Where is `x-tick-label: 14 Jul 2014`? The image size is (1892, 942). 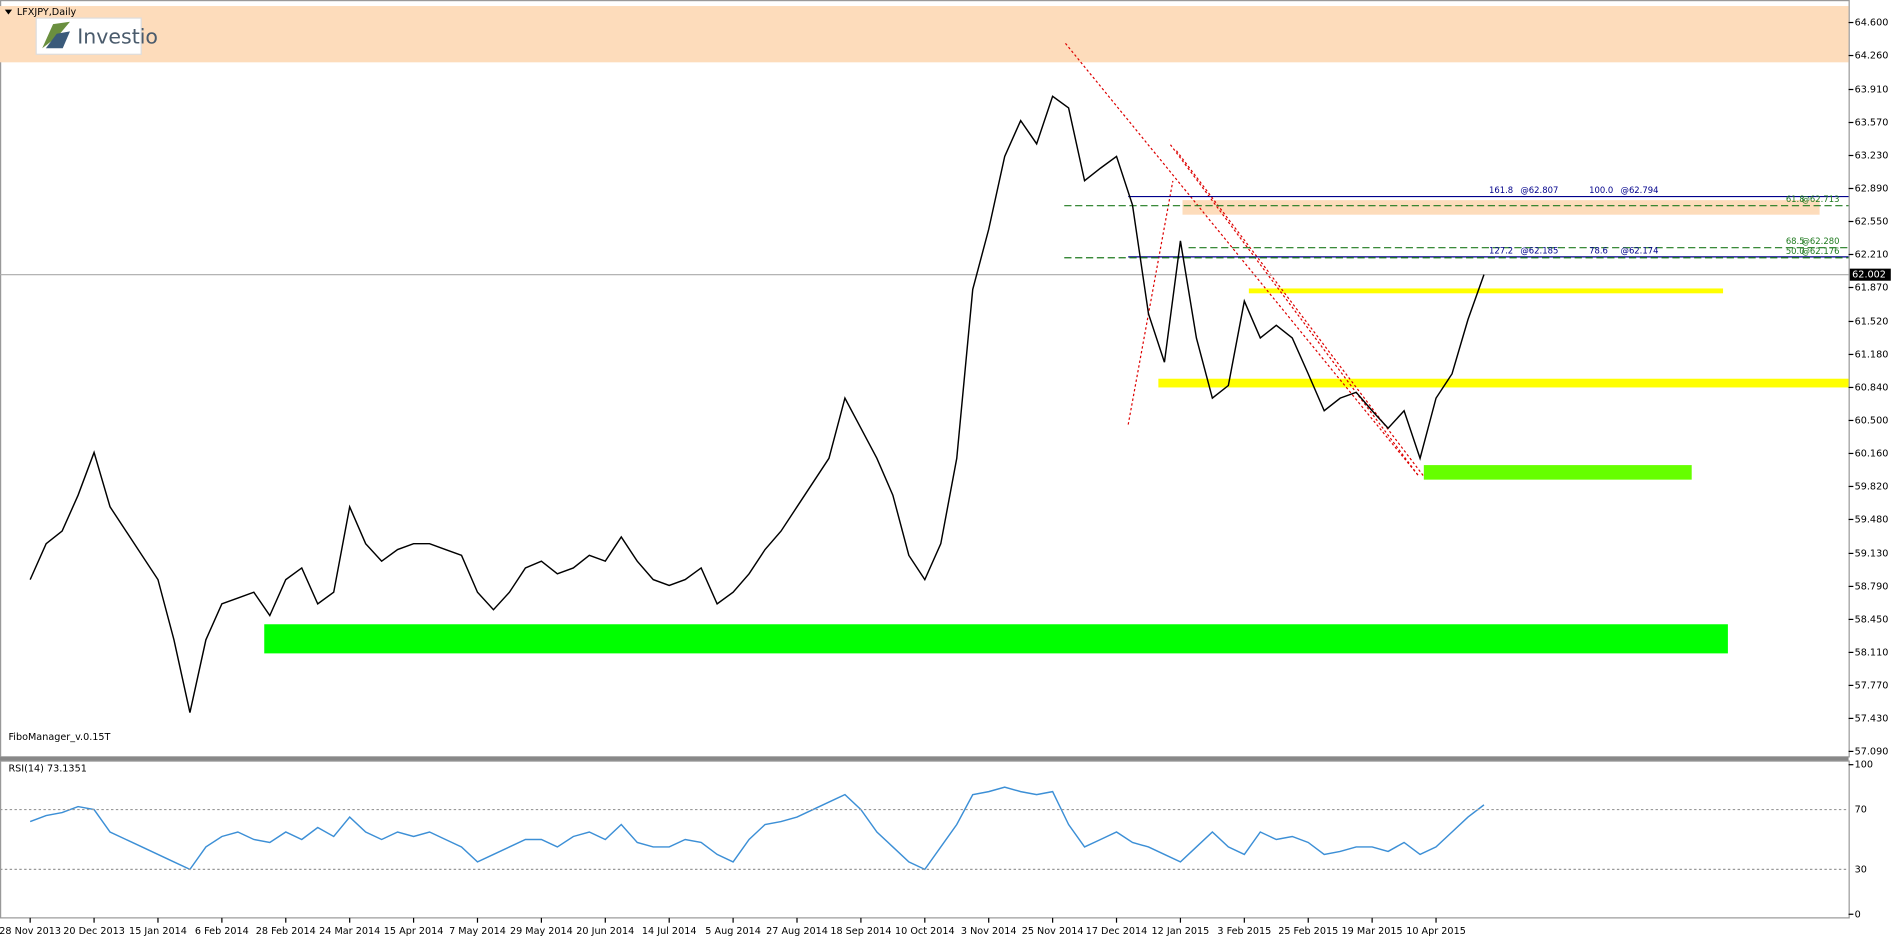 x-tick-label: 14 Jul 2014 is located at coordinates (669, 931).